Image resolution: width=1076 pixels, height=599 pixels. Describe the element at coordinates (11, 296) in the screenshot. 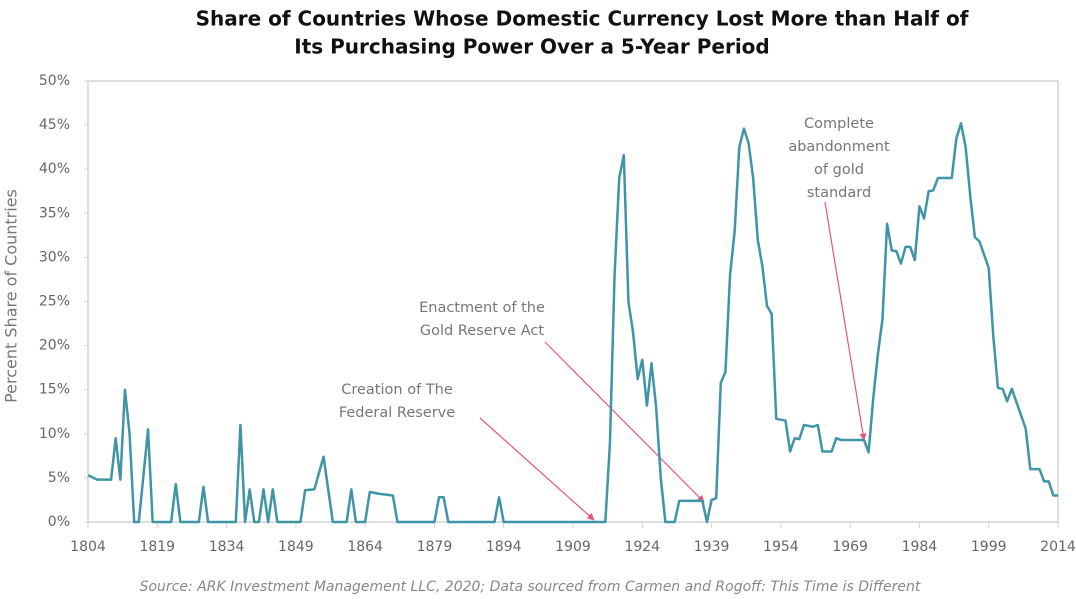

I see `y-axis-label: Percent Share of Countries` at that location.